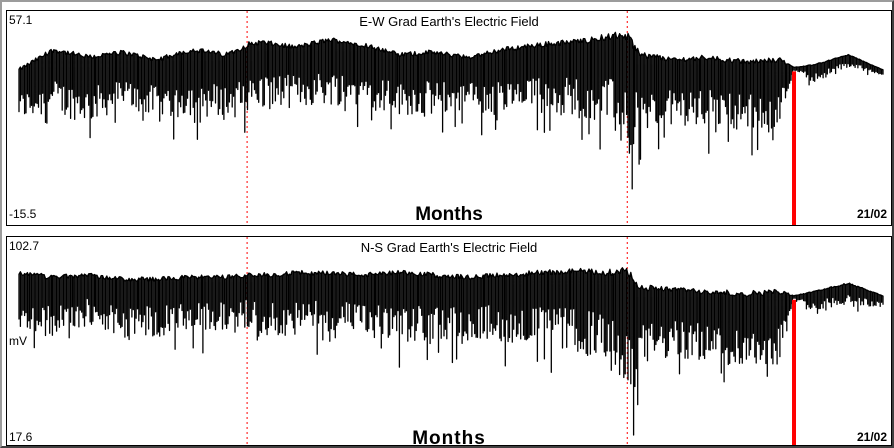 Image resolution: width=894 pixels, height=448 pixels. Describe the element at coordinates (449, 437) in the screenshot. I see `ns-x-axis-label: Months` at that location.